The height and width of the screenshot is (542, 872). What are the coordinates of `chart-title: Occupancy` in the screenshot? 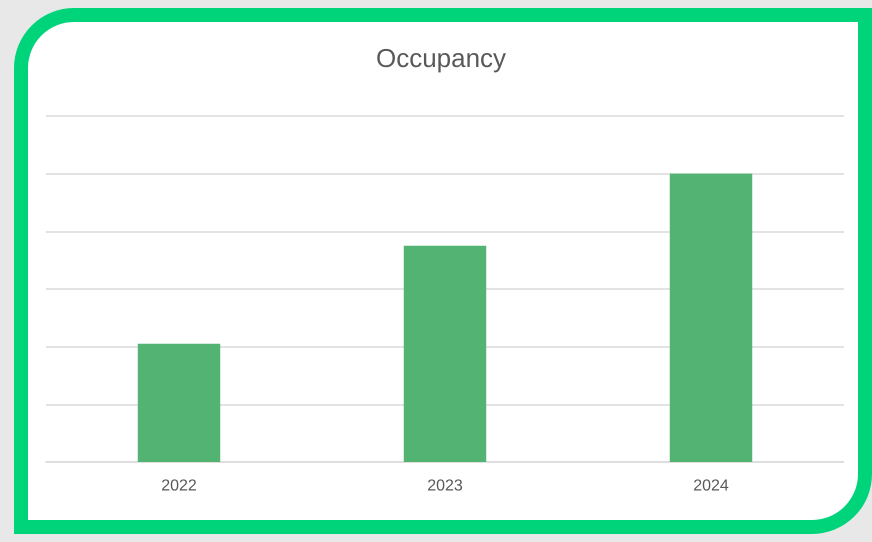 It's located at (441, 58).